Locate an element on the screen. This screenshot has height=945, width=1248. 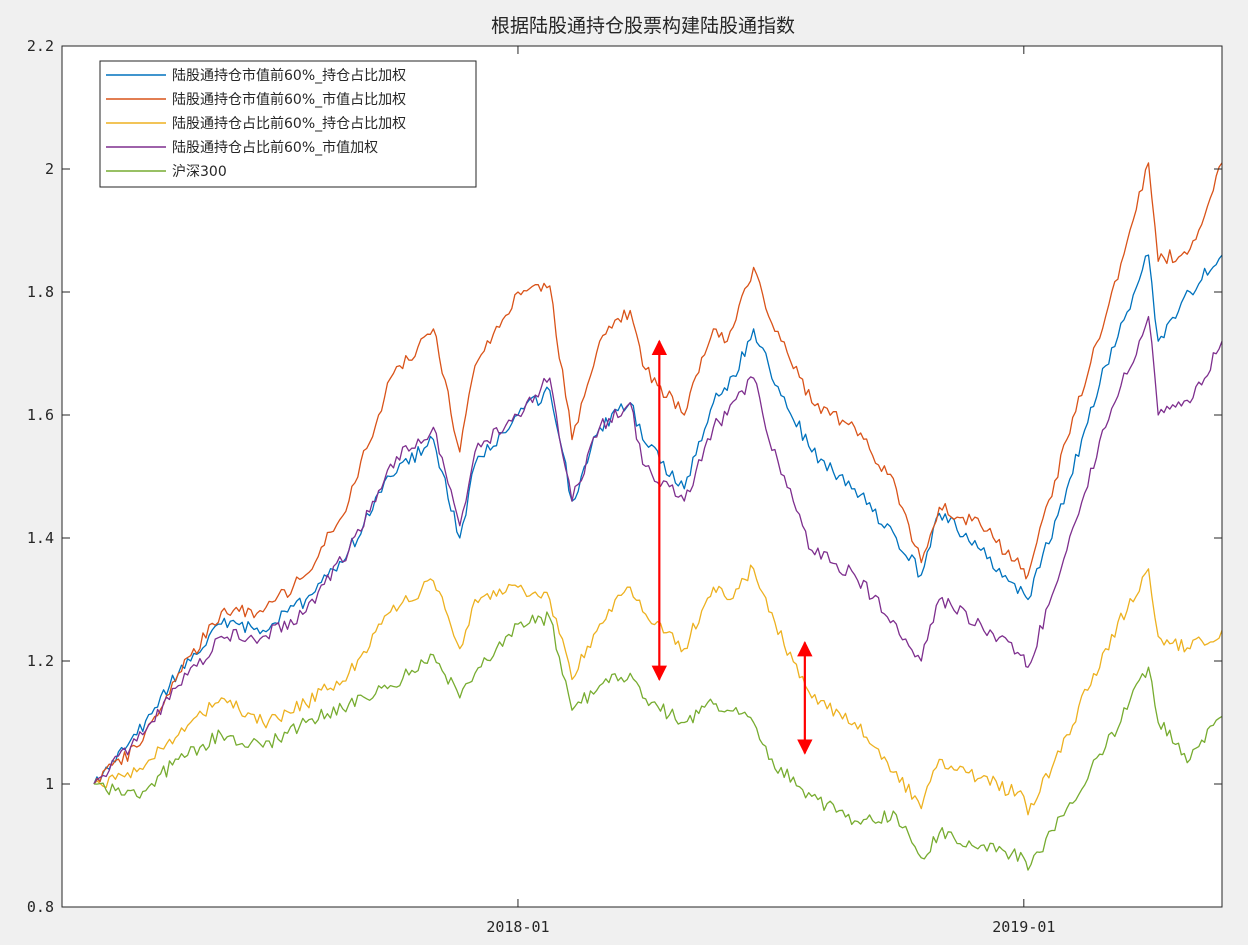
y-tick-label: 2.2 is located at coordinates (40, 46).